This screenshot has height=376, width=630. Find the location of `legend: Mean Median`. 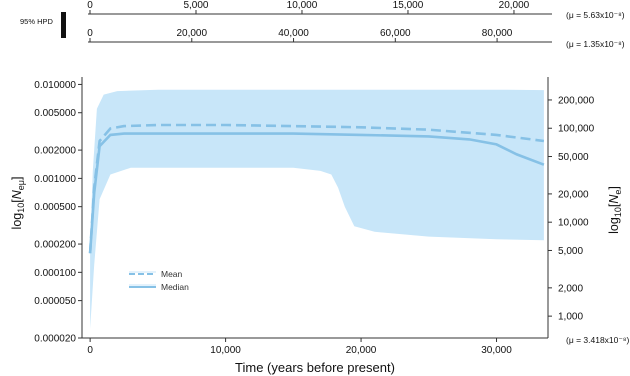

legend: Mean Median is located at coordinates (159, 280).